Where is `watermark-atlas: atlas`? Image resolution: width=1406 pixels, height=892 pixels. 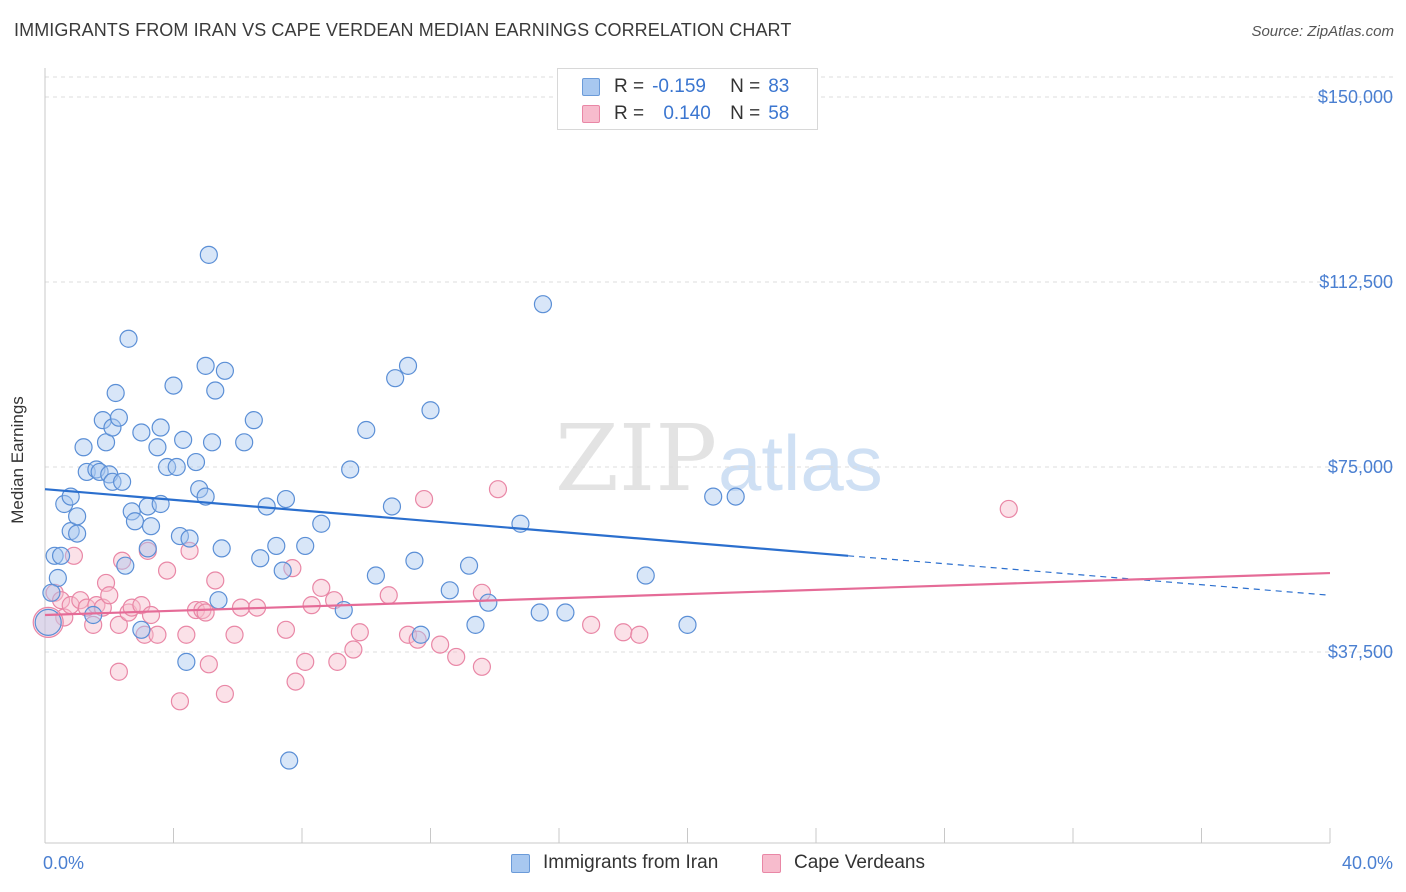 watermark-atlas: atlas is located at coordinates (800, 463).